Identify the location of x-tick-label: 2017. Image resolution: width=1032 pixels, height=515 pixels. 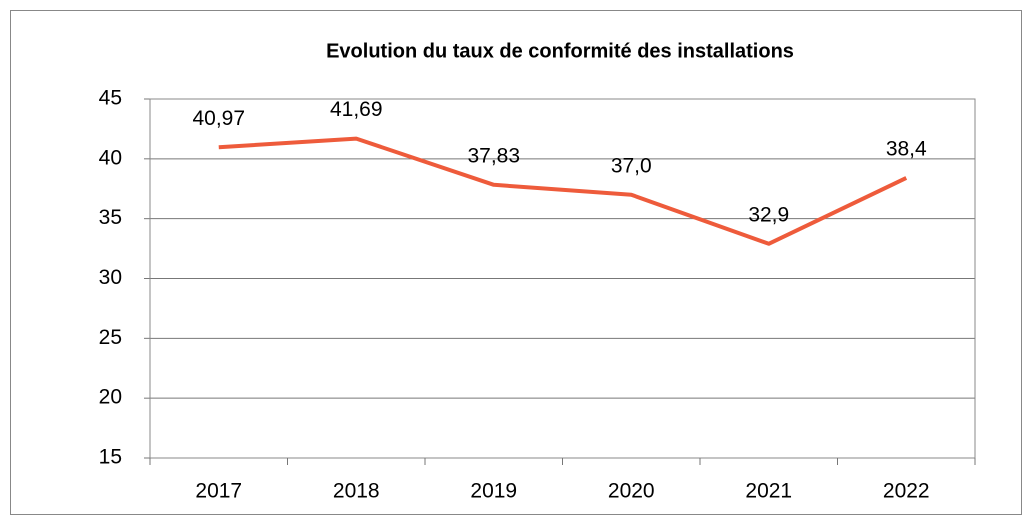
(218, 491).